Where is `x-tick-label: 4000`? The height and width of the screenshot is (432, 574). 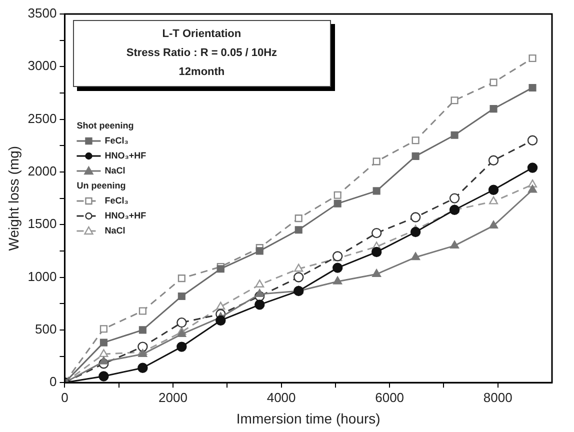
x-tick-label: 4000 is located at coordinates (281, 397).